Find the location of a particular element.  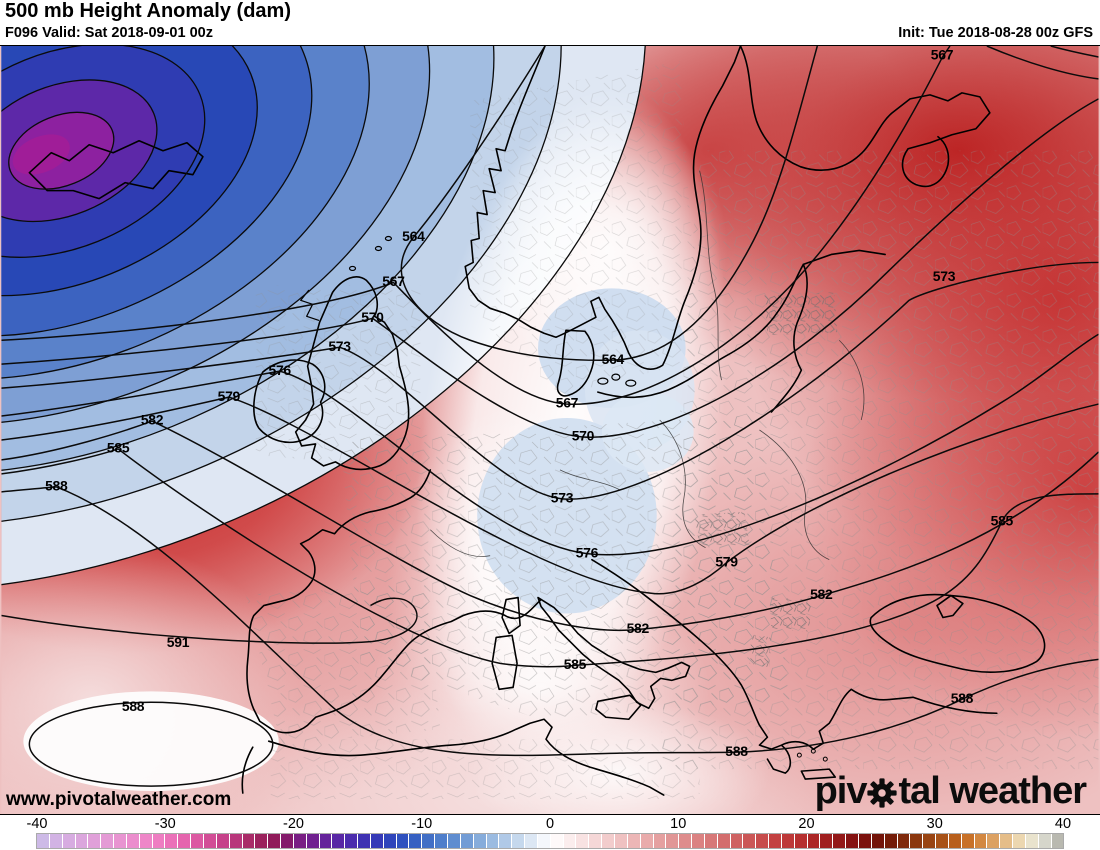

colorbar-tick: -20 is located at coordinates (293, 824).